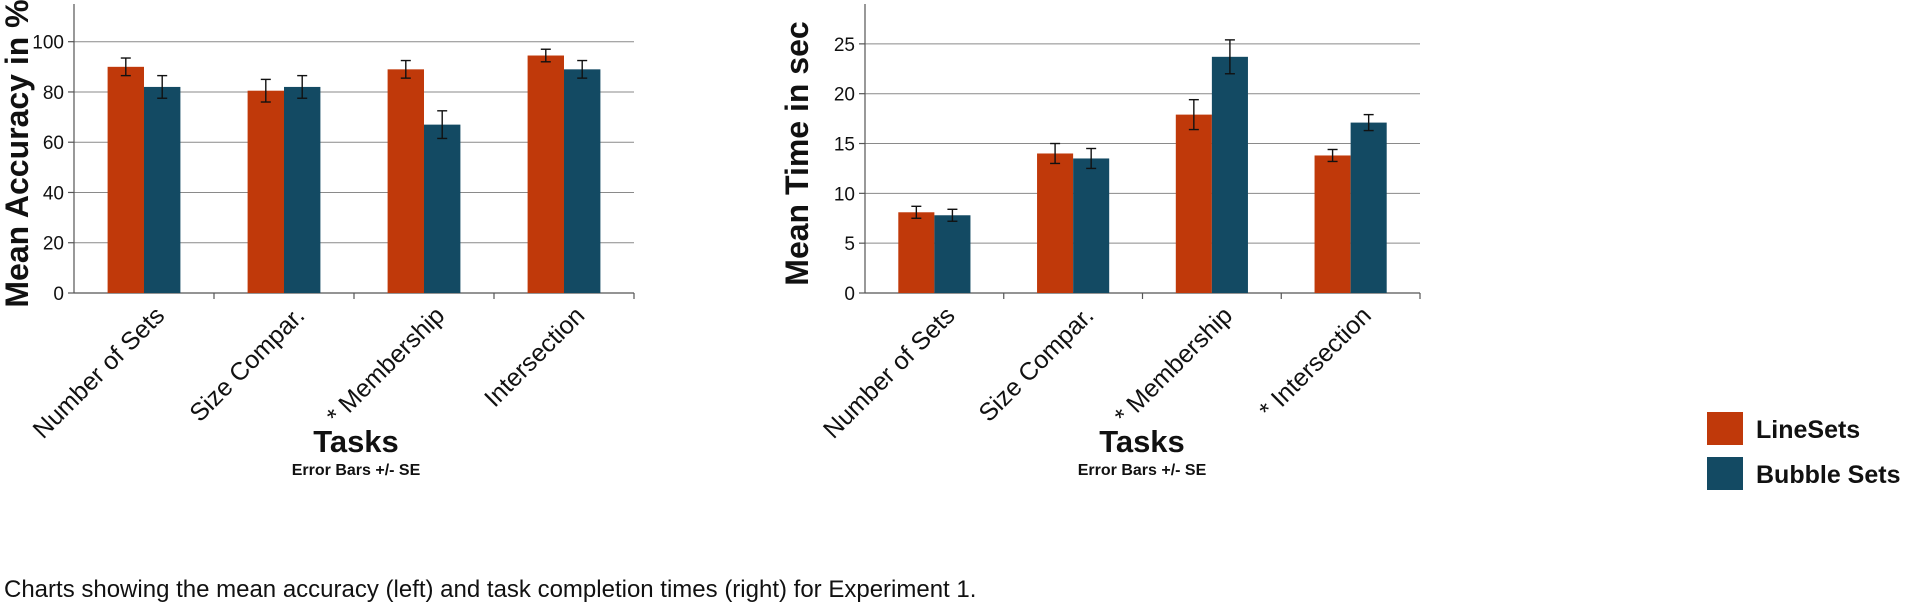  Describe the element at coordinates (849, 244) in the screenshot. I see `y-tick-label: 5` at that location.